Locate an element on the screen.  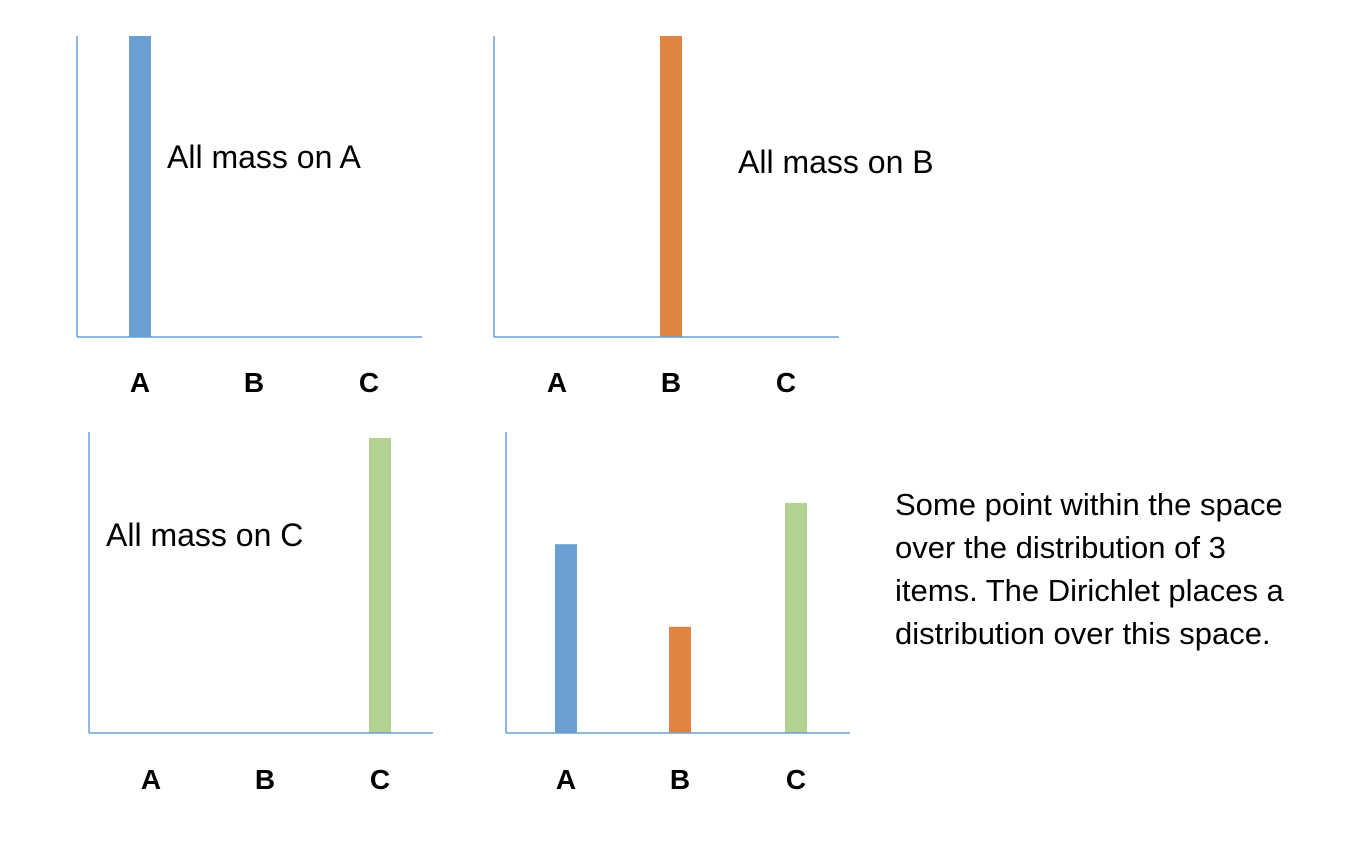
caption-line: distribution over this space. is located at coordinates (1083, 633).